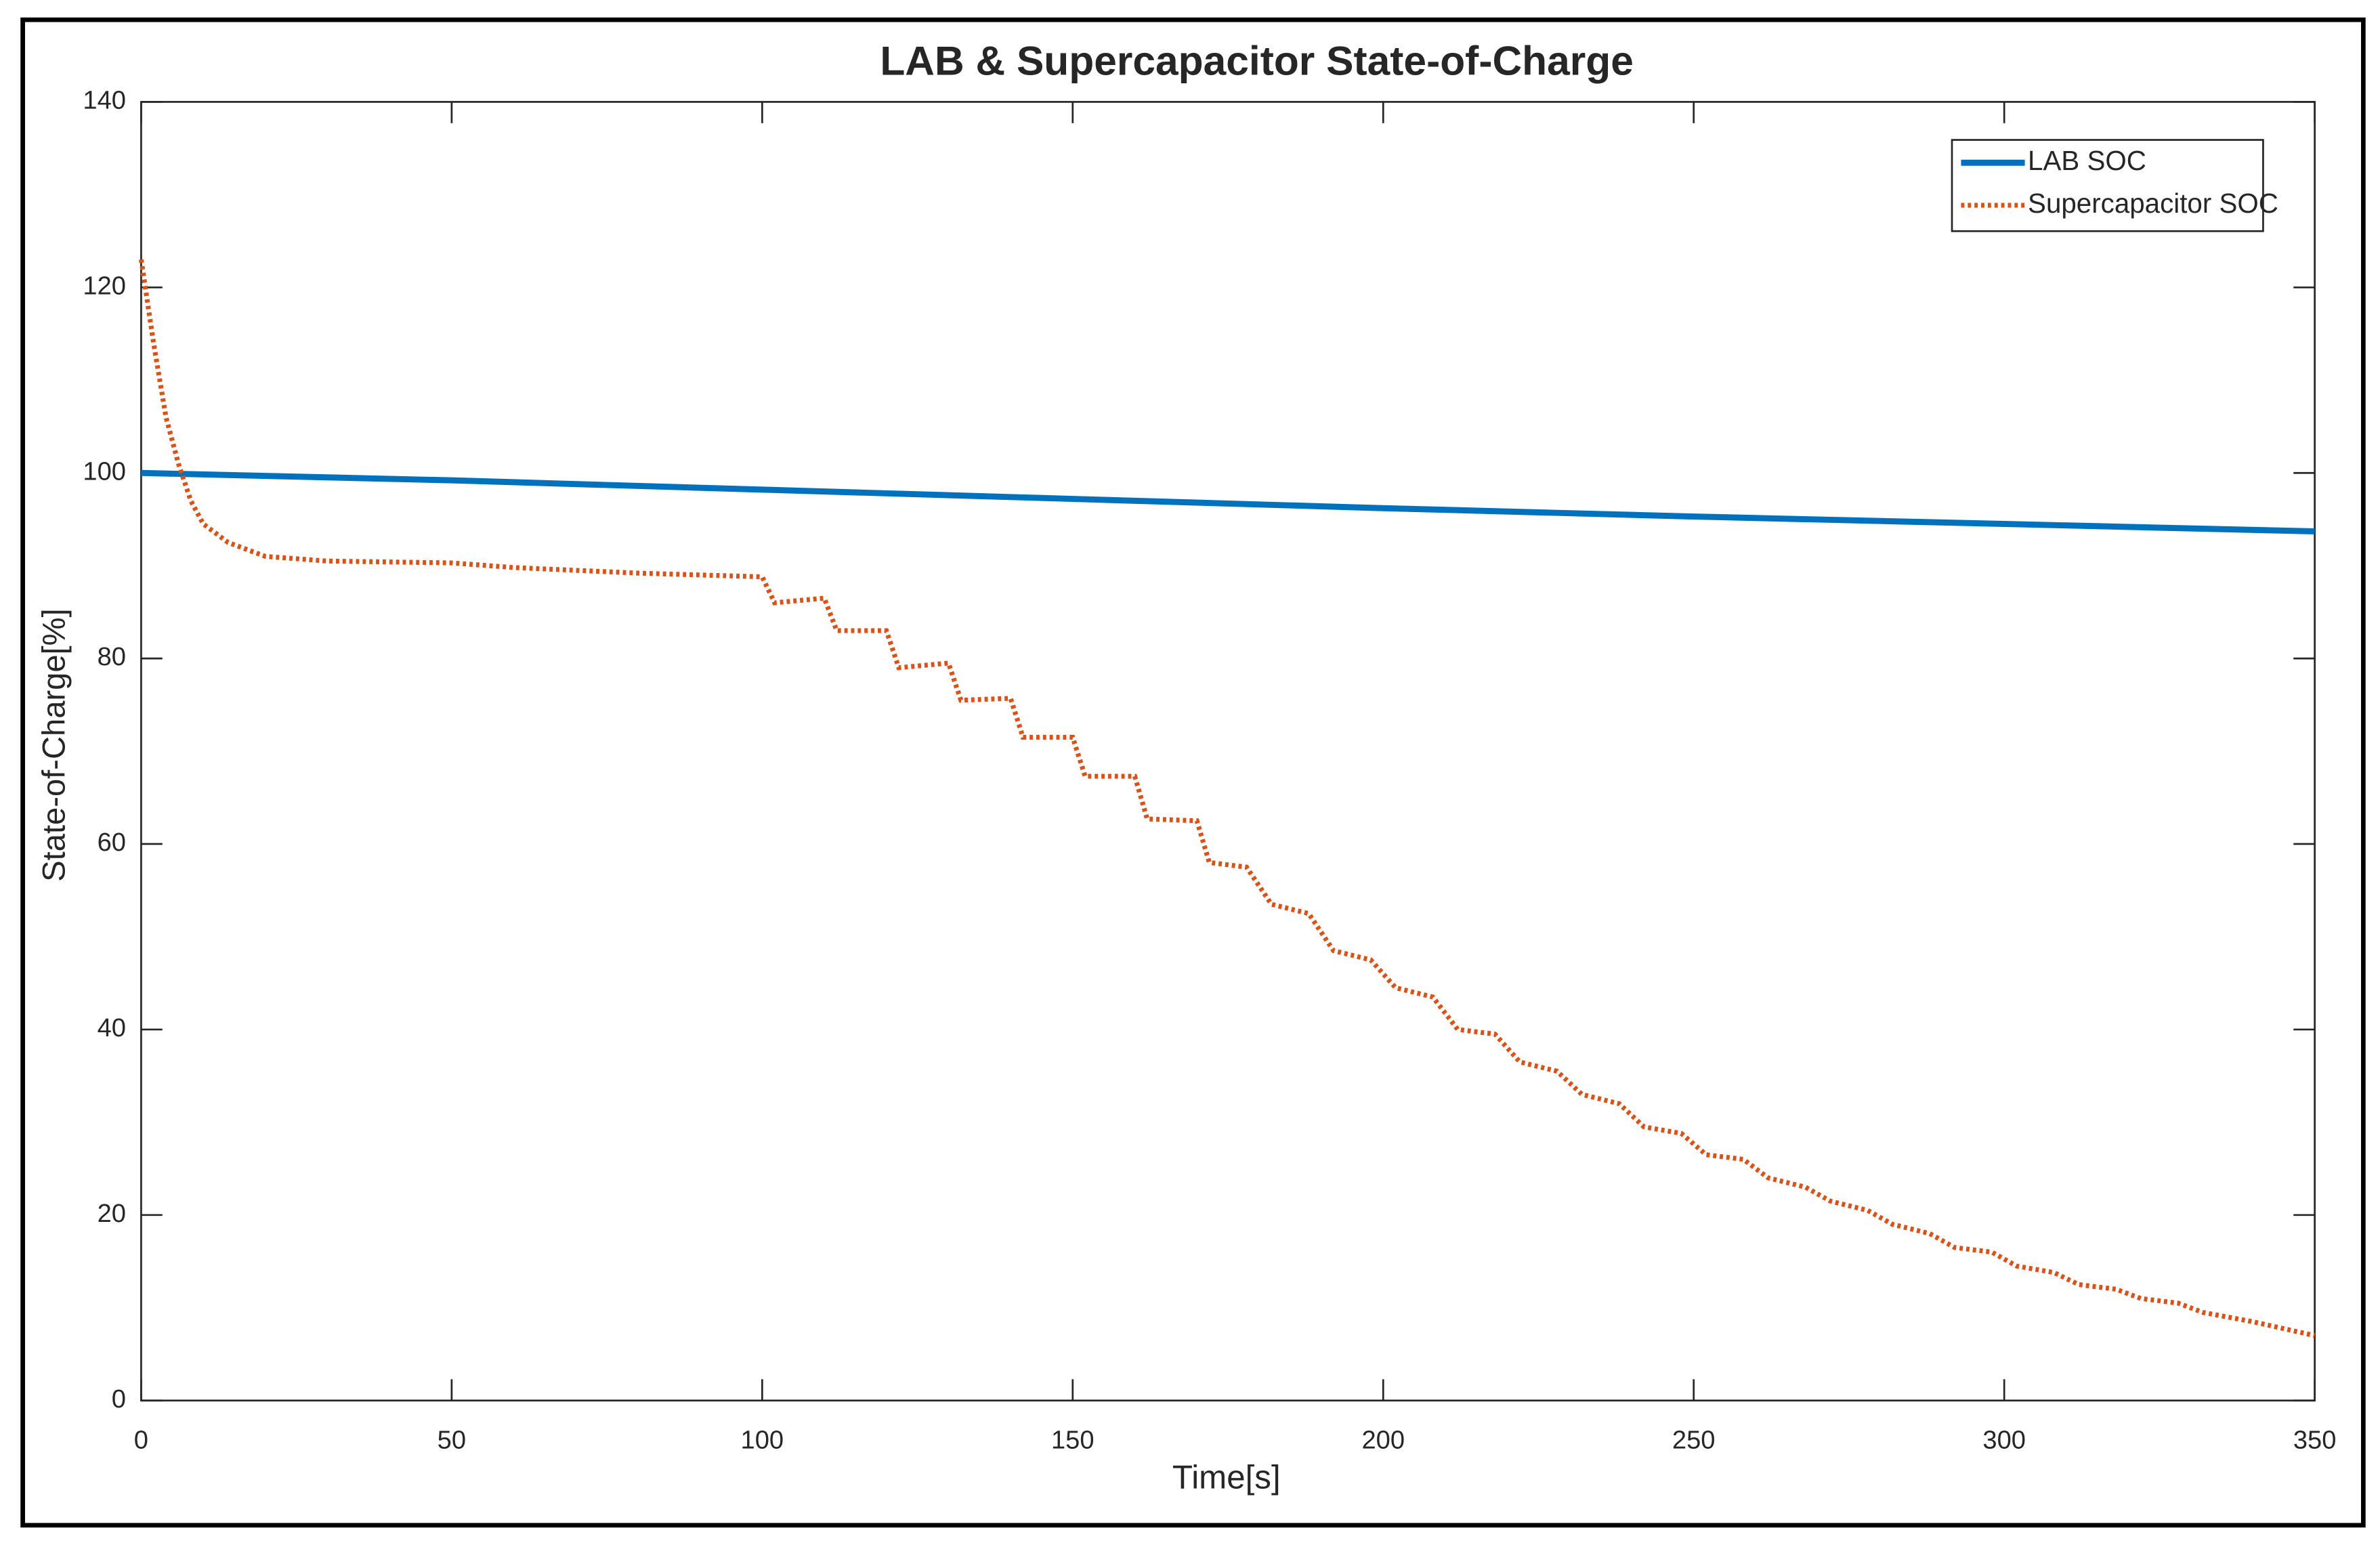 This screenshot has width=2380, height=1545. I want to click on legend-label: LAB SOC, so click(2087, 160).